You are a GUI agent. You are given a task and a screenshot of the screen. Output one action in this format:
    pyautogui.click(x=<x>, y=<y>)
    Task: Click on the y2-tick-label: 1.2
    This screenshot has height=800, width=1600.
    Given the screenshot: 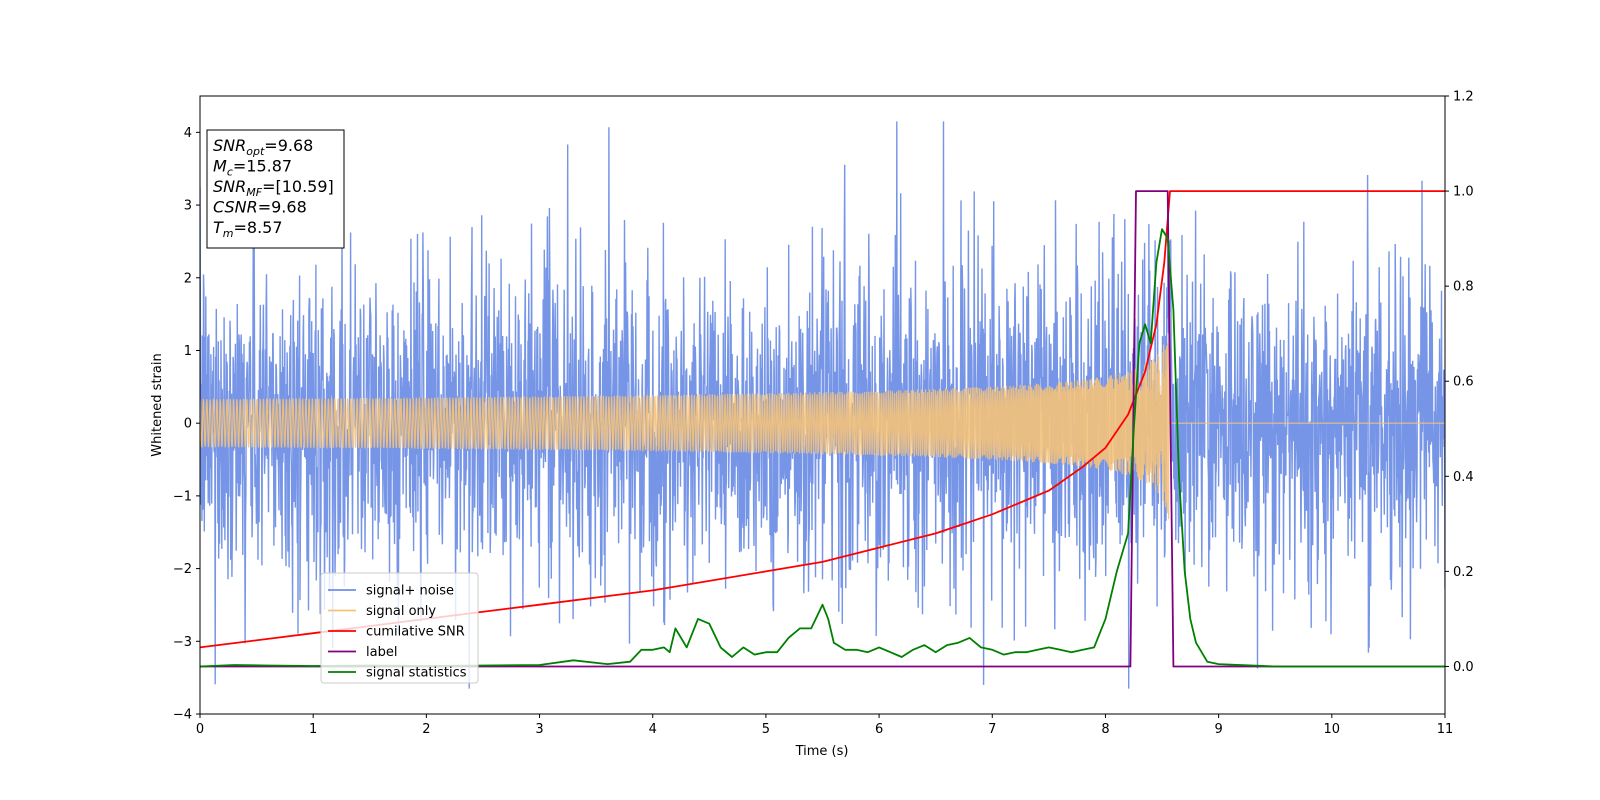 What is the action you would take?
    pyautogui.click(x=1463, y=97)
    